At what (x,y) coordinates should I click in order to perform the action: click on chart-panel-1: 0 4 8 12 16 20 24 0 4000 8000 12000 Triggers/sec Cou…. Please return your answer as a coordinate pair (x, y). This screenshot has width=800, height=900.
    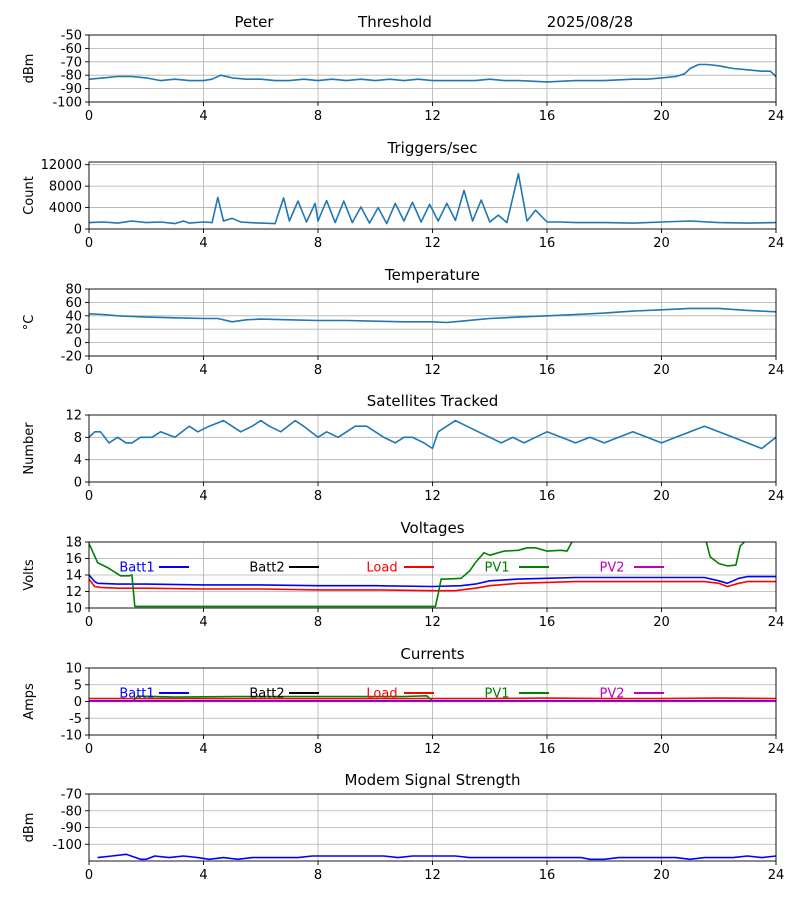
    Looking at the image, I should click on (403, 195).